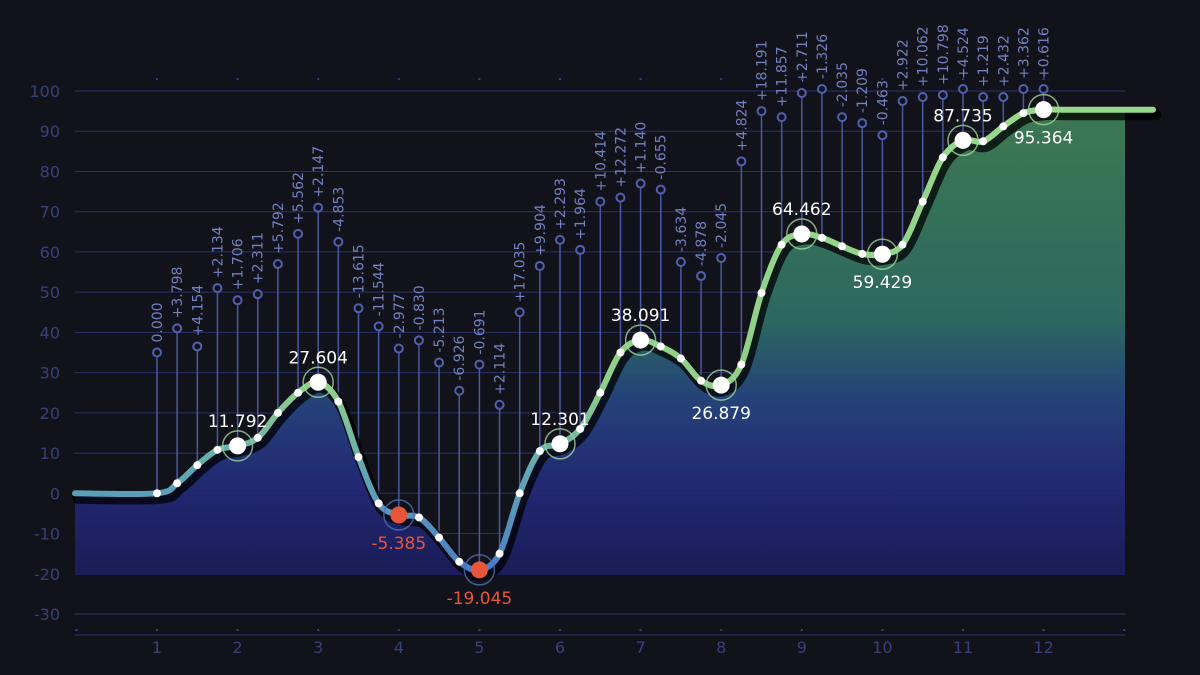  Describe the element at coordinates (50, 453) in the screenshot. I see `y-tick-label: 10` at that location.